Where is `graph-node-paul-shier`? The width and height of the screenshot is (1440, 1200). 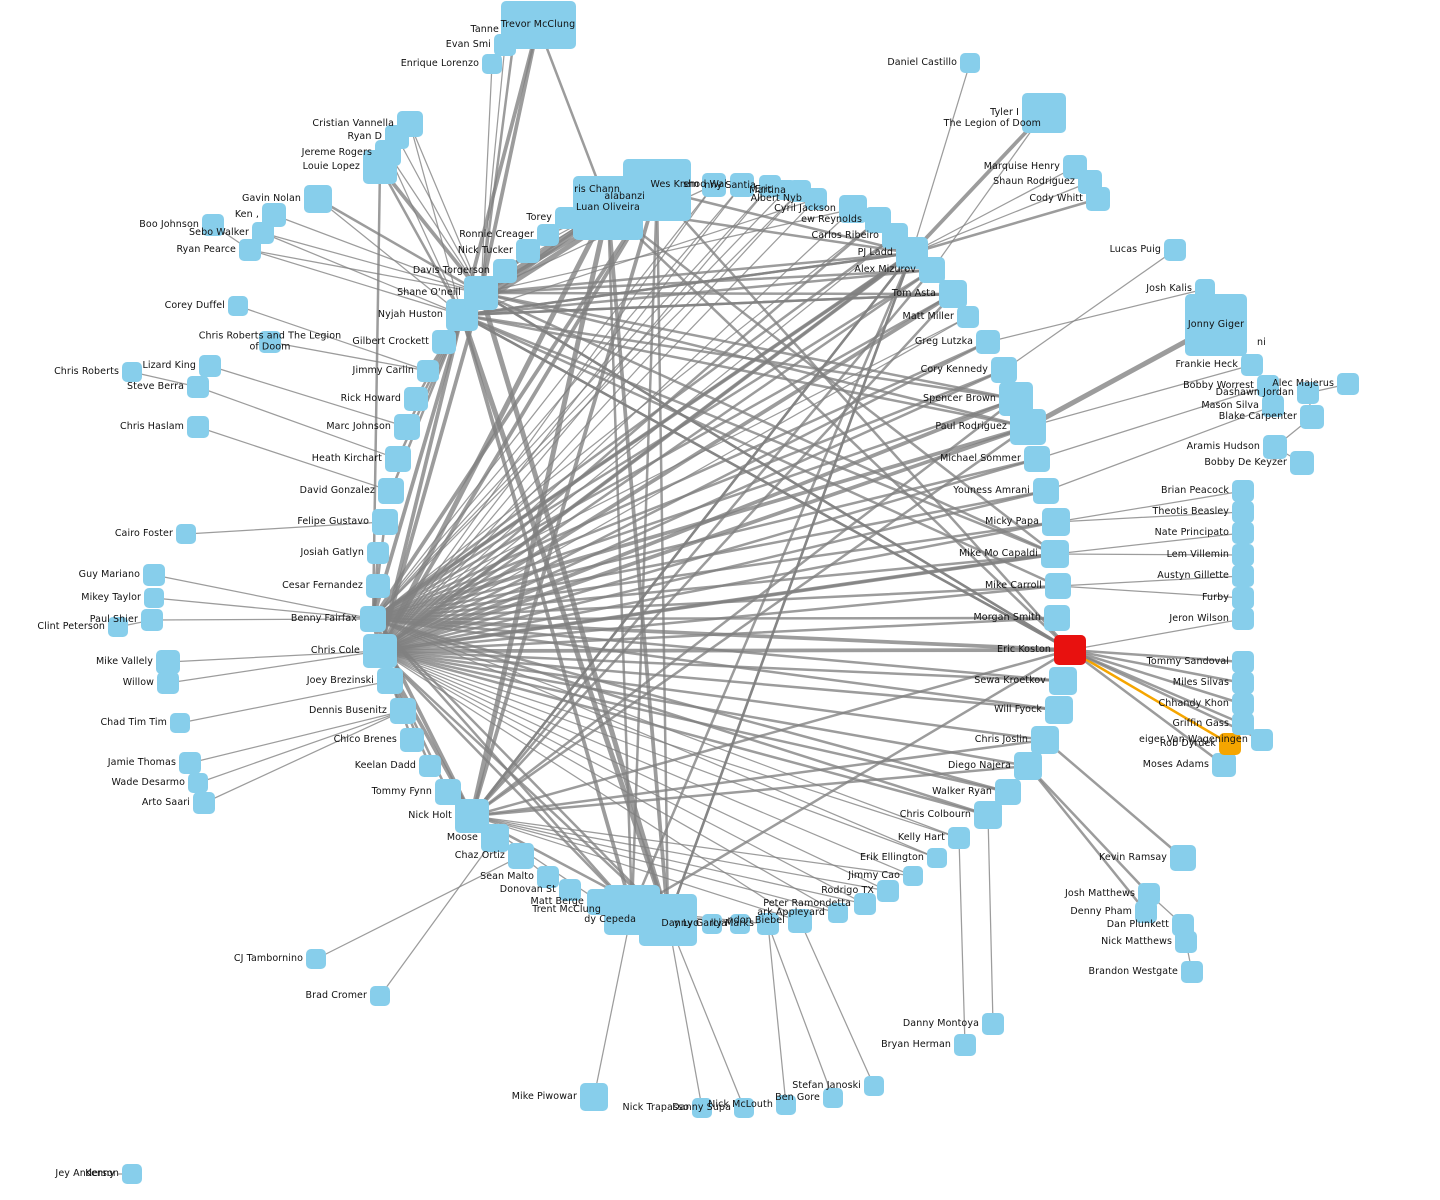
graph-node-paul-shier is located at coordinates (152, 620).